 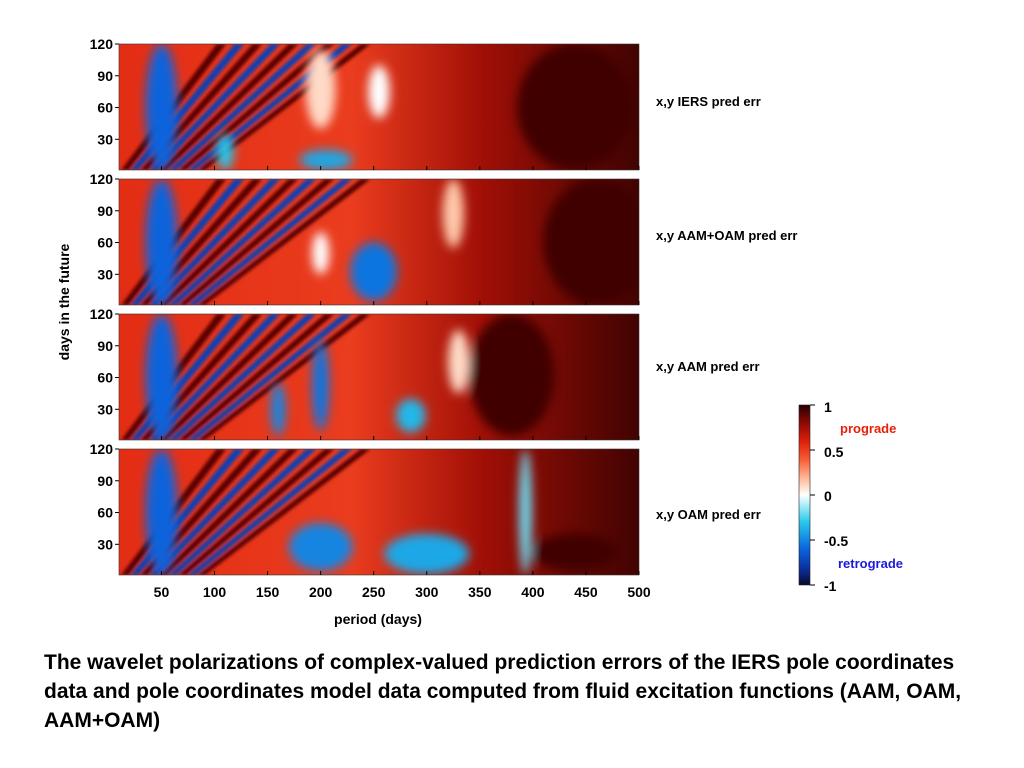 I want to click on x-tick-label: 500, so click(x=639, y=592).